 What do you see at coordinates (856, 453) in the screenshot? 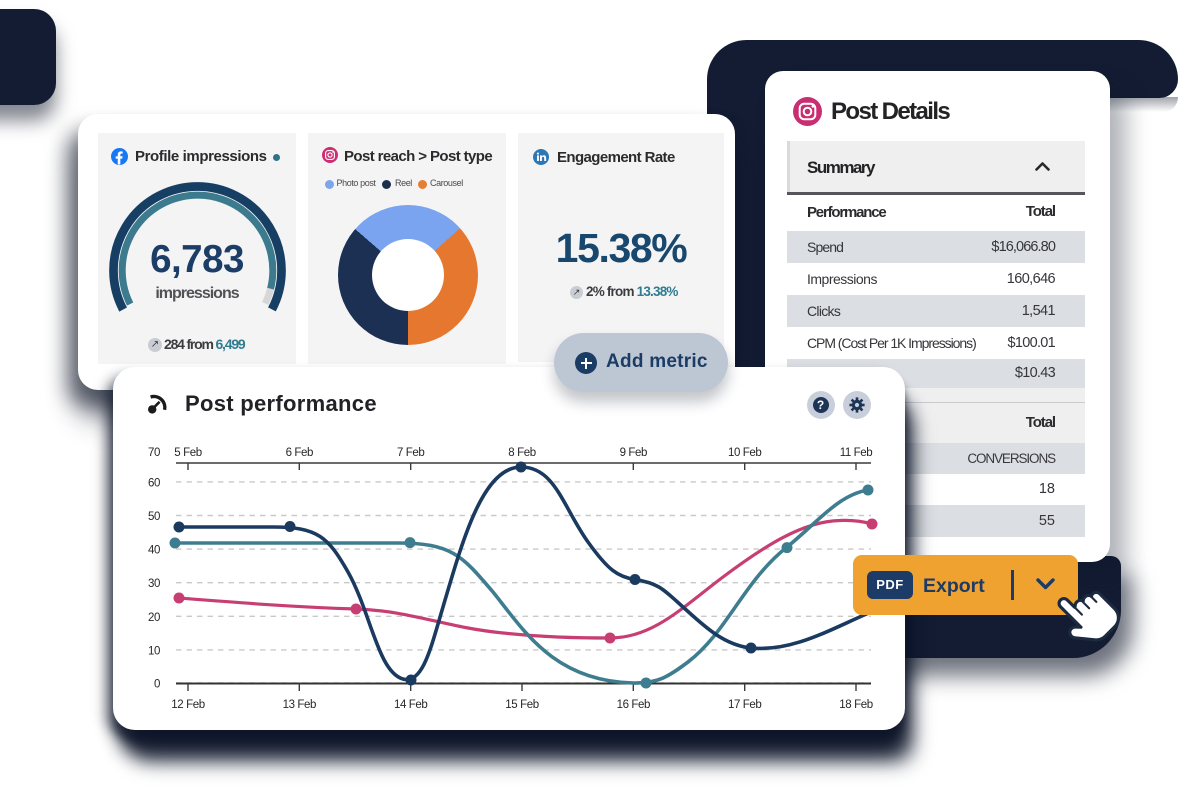
I see `svg-text: 11 Feb` at bounding box center [856, 453].